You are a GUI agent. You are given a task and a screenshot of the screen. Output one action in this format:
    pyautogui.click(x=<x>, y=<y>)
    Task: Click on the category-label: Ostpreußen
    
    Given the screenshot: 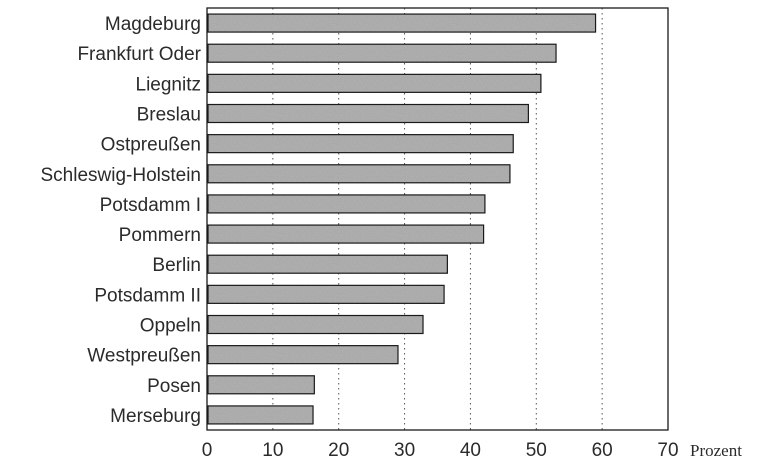 What is the action you would take?
    pyautogui.click(x=151, y=145)
    